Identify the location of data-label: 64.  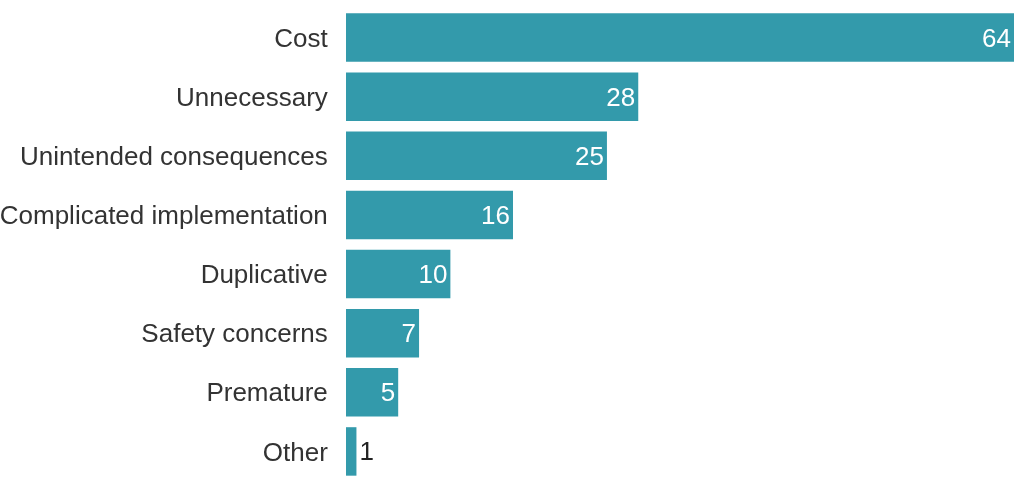
(996, 37).